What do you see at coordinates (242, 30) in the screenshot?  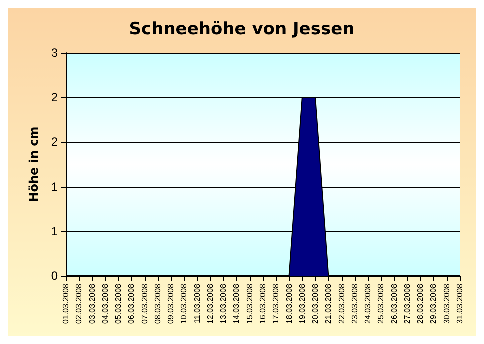 I see `chart-title: Schneehöhe von Jessen` at bounding box center [242, 30].